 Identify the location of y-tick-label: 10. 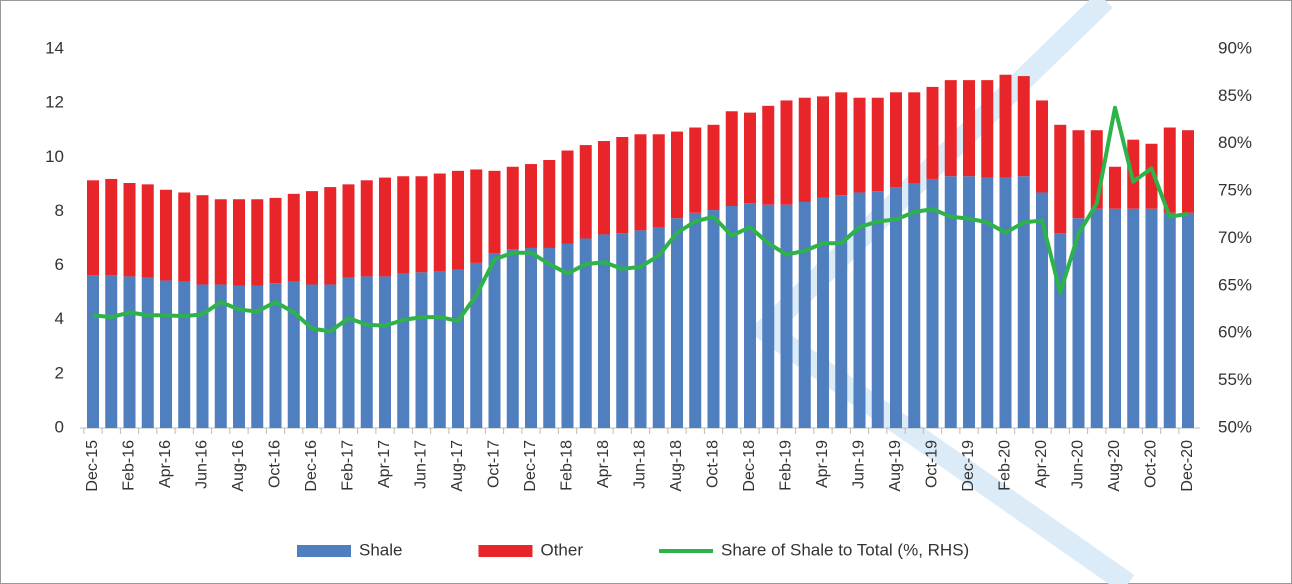
(54, 156).